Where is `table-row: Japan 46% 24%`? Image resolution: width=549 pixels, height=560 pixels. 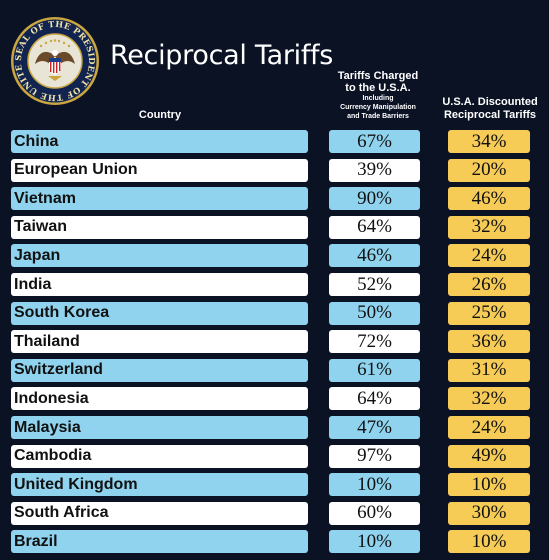 table-row: Japan 46% 24% is located at coordinates (274, 256).